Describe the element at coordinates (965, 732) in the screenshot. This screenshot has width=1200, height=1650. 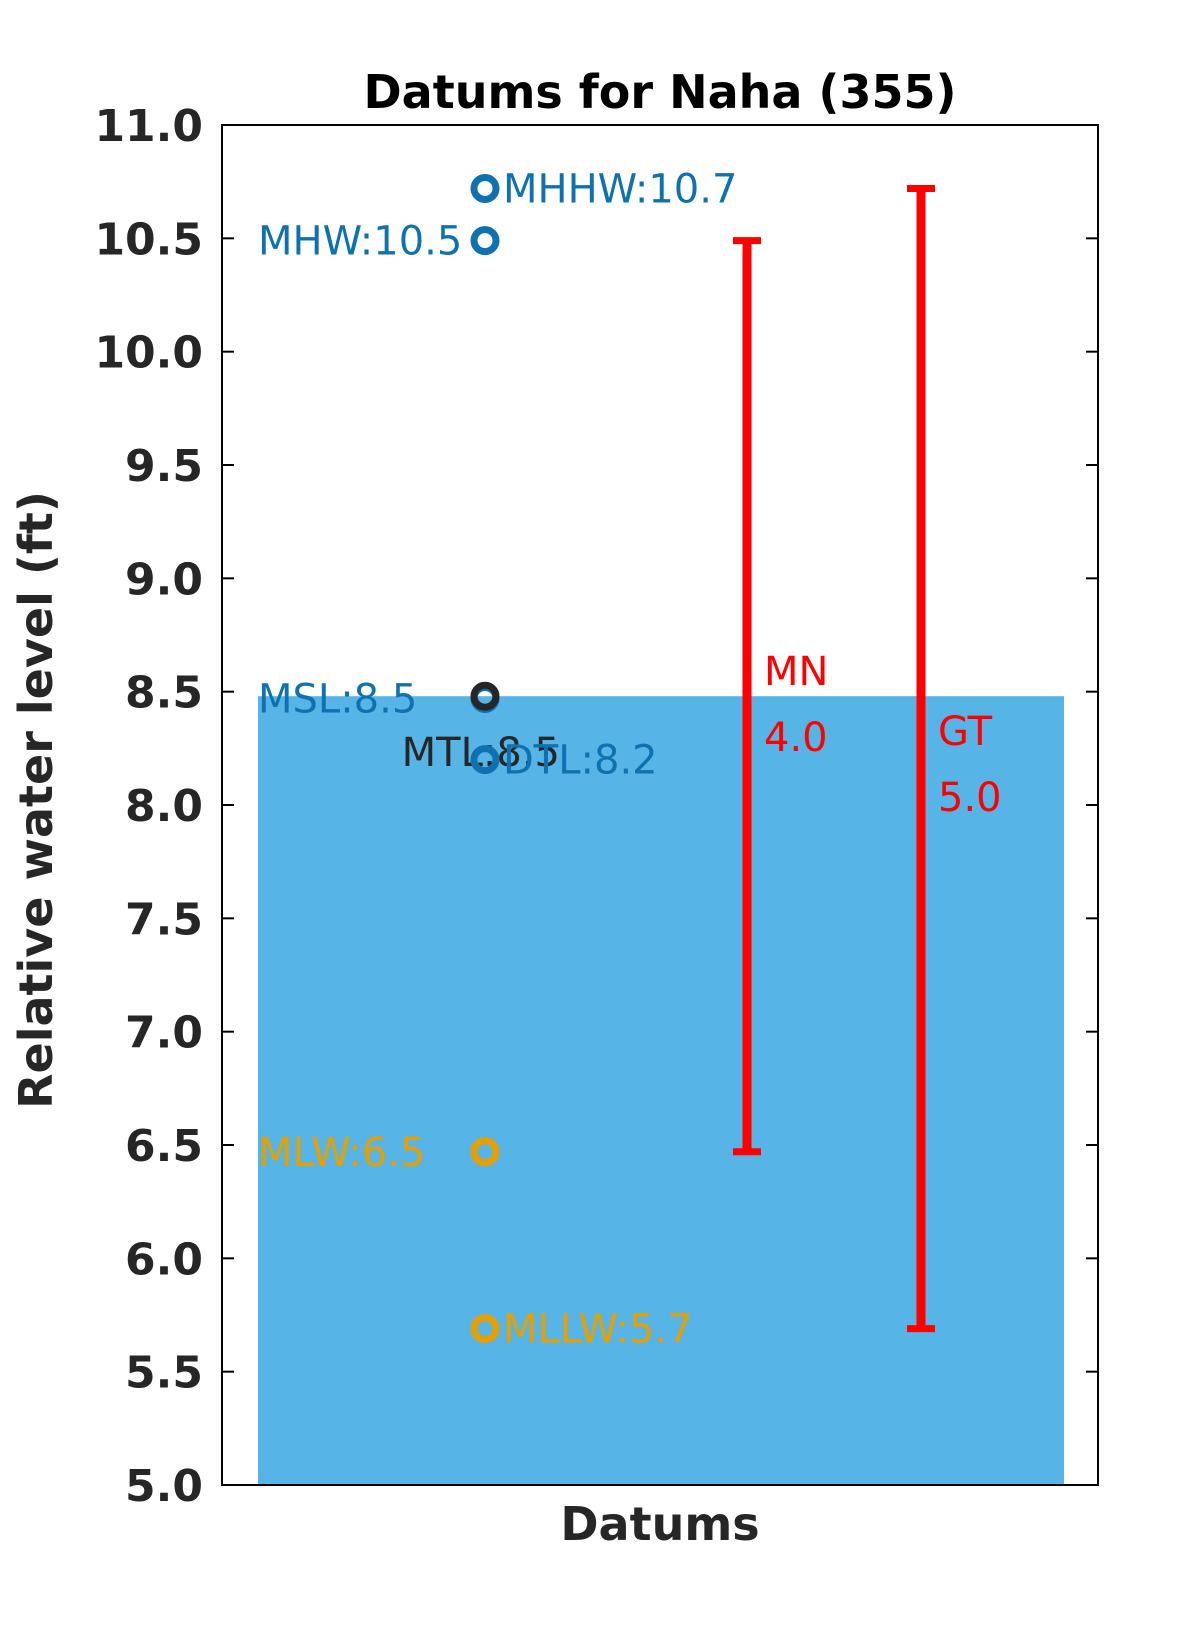
I see `range-label-gt-name: GT` at that location.